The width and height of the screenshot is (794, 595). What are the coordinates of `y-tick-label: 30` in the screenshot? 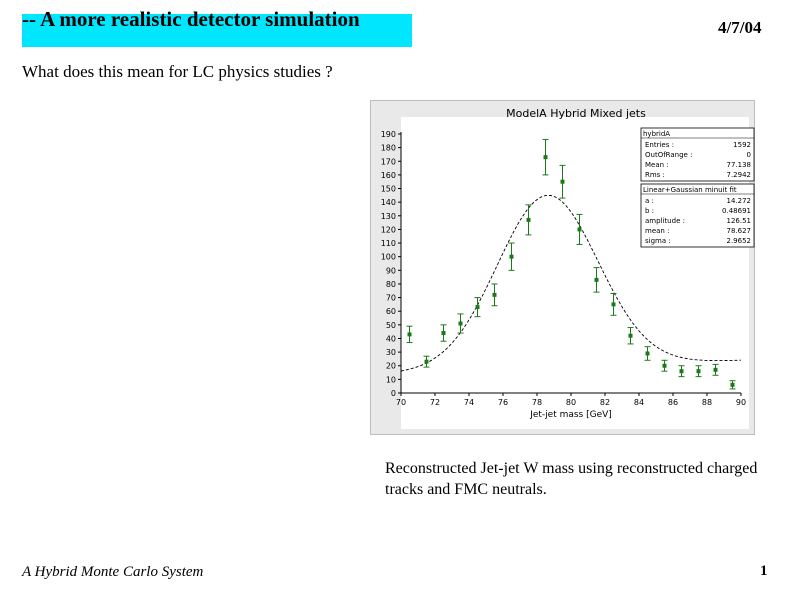 It's located at (391, 352).